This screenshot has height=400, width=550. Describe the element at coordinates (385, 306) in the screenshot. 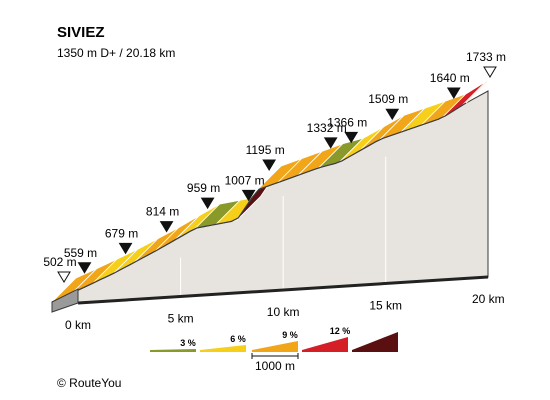

I see `distance-tick-label: 15 km` at that location.